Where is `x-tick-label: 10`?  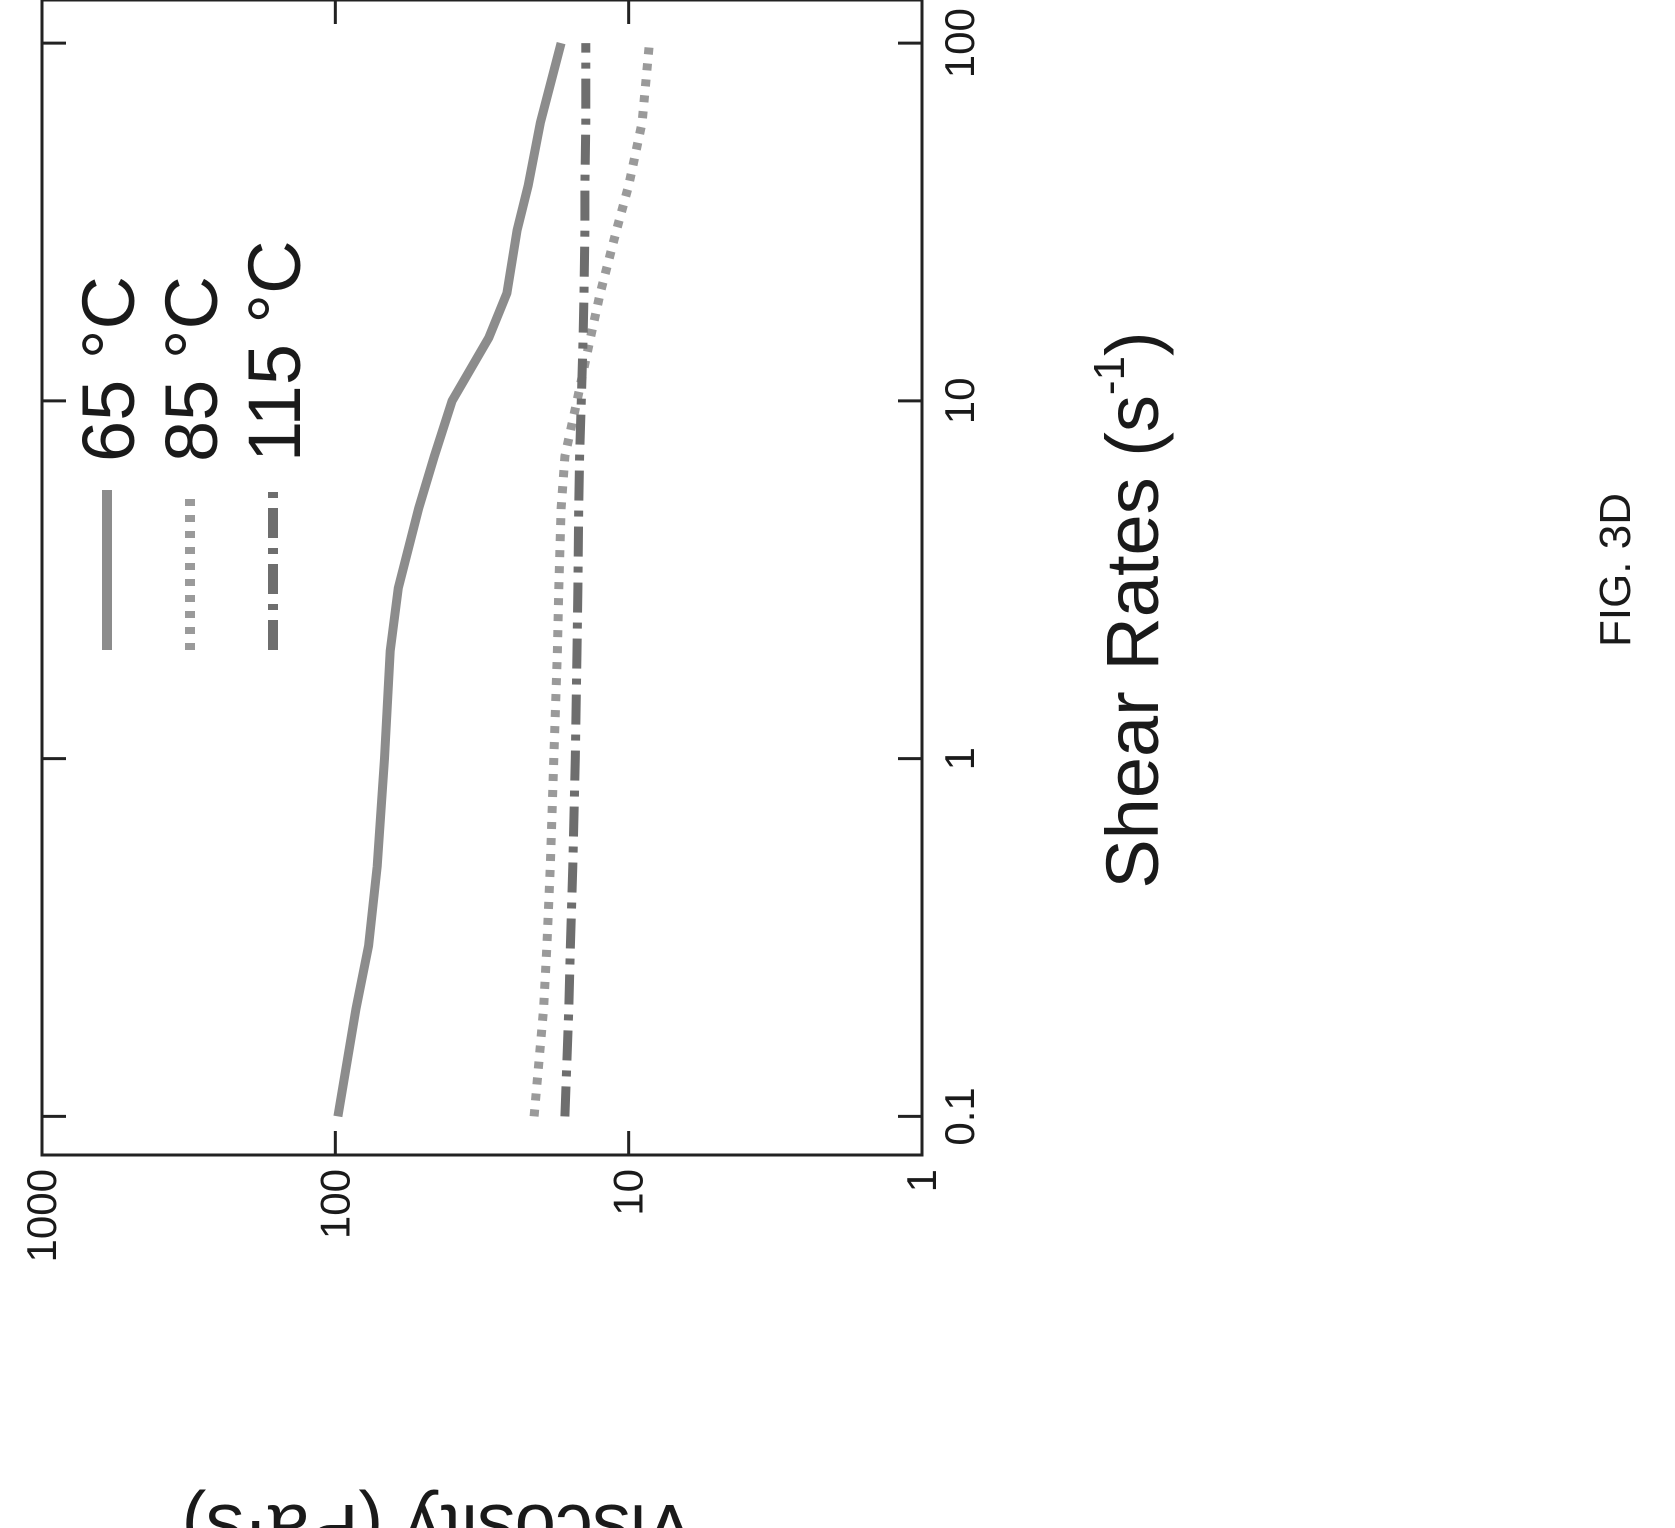 x-tick-label: 10 is located at coordinates (959, 401).